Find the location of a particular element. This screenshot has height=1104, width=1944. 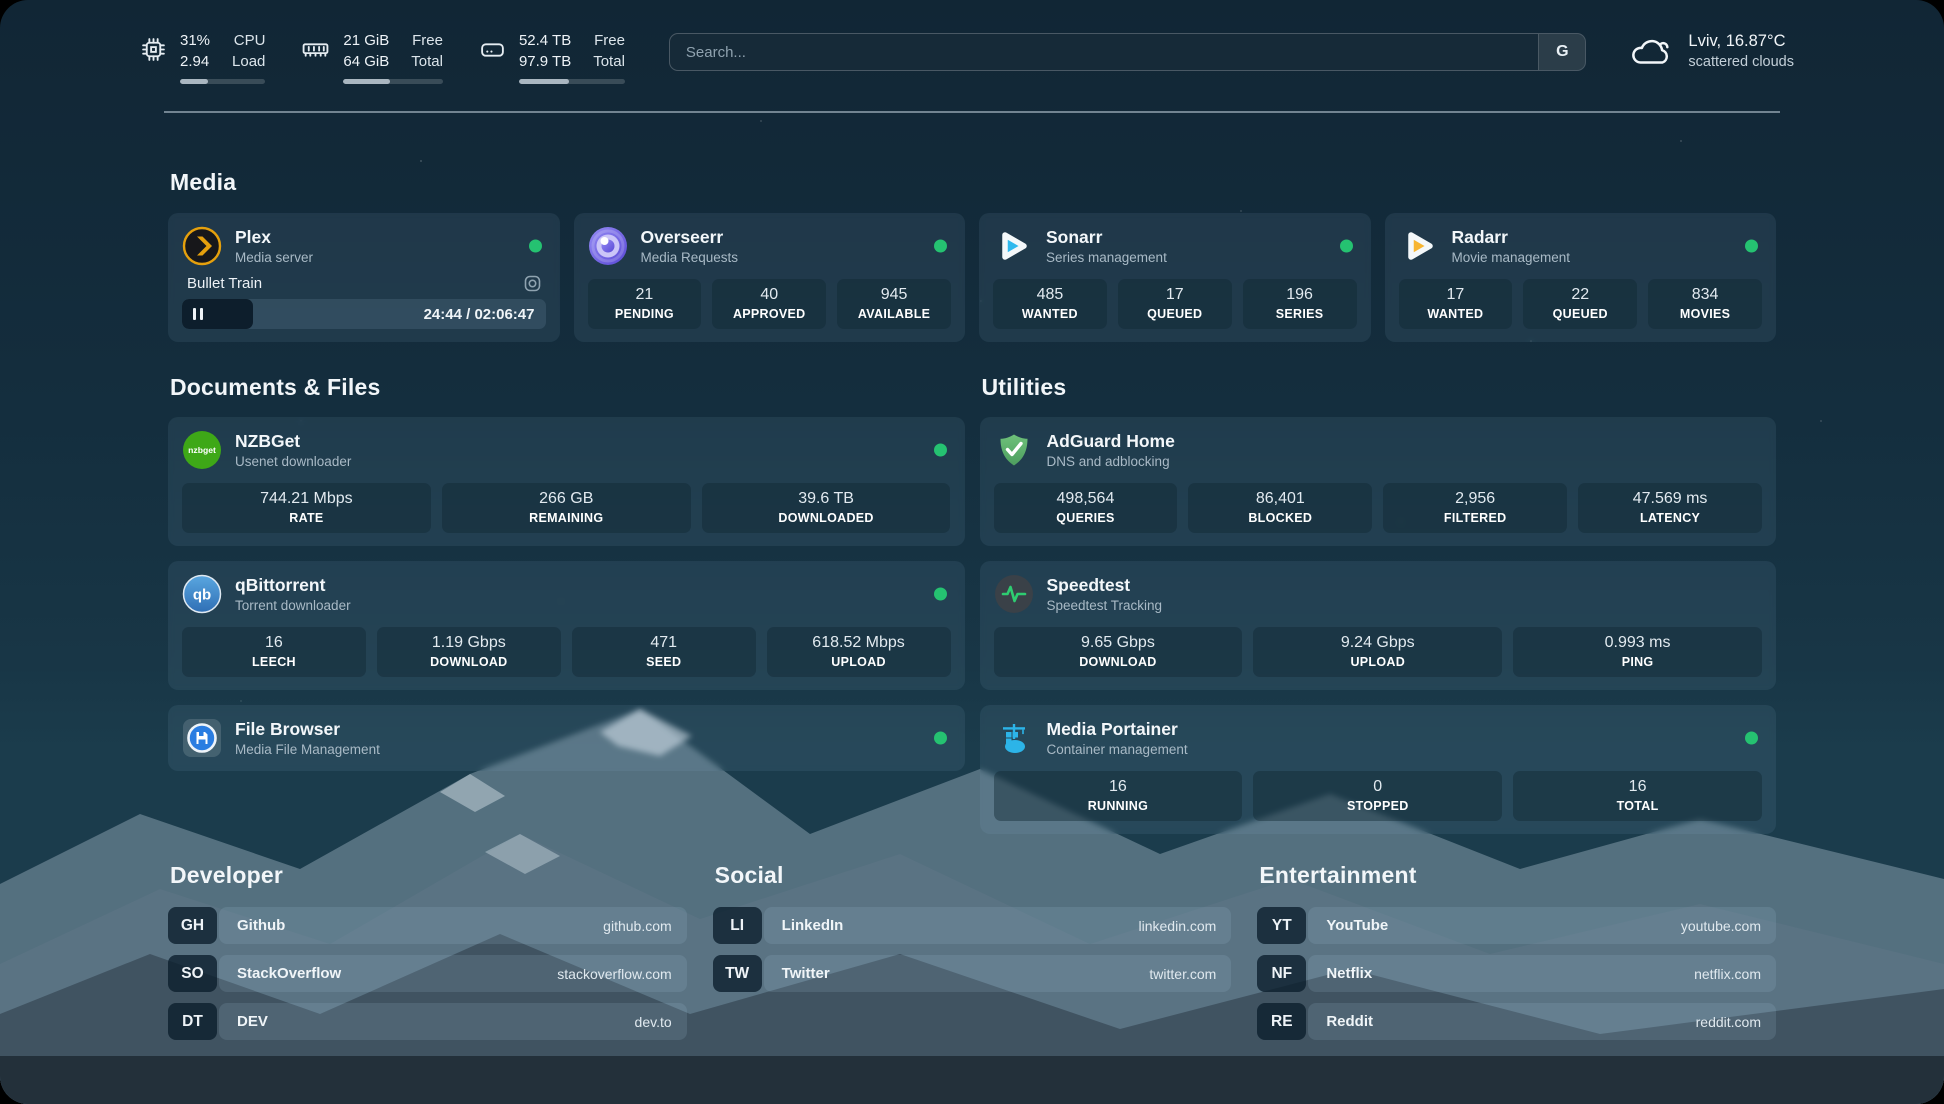

nzbget-icon: nzbget is located at coordinates (202, 450).